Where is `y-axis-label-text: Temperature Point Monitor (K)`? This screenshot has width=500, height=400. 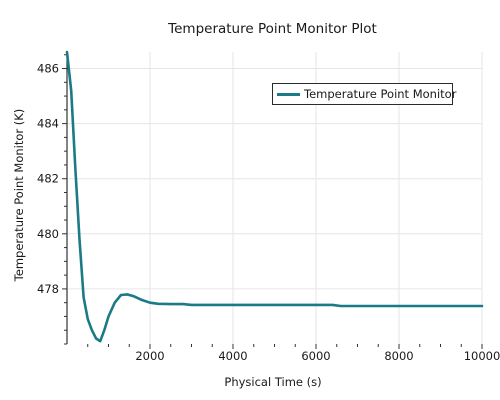 y-axis-label-text: Temperature Point Monitor (K) is located at coordinates (19, 195).